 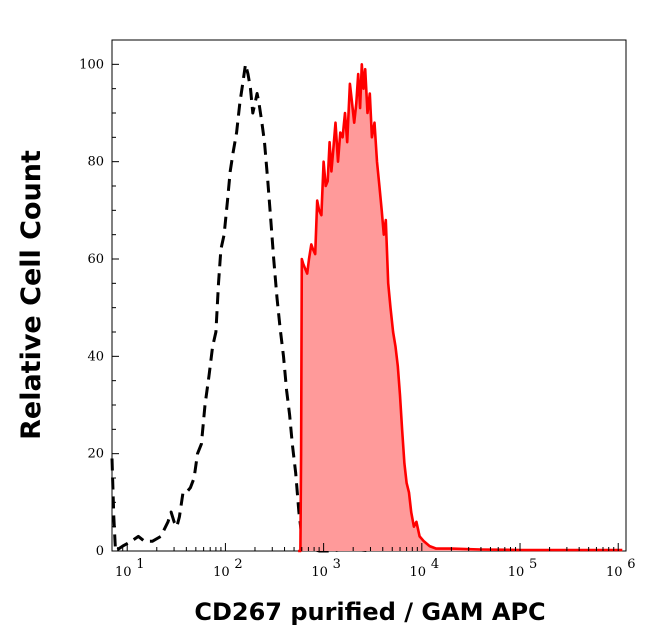 I want to click on x-tick-exponent: 5, so click(x=533, y=564).